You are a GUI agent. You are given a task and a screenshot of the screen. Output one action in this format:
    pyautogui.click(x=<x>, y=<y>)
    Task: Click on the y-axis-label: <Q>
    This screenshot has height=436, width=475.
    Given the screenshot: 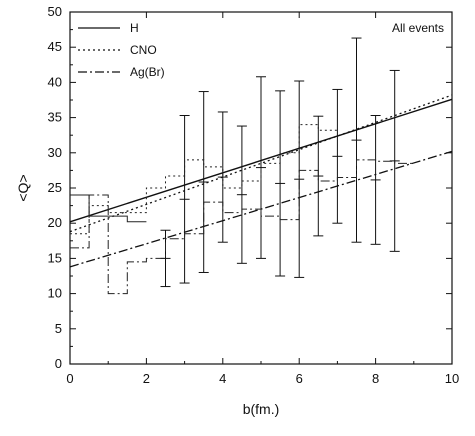 What is the action you would take?
    pyautogui.click(x=23, y=187)
    